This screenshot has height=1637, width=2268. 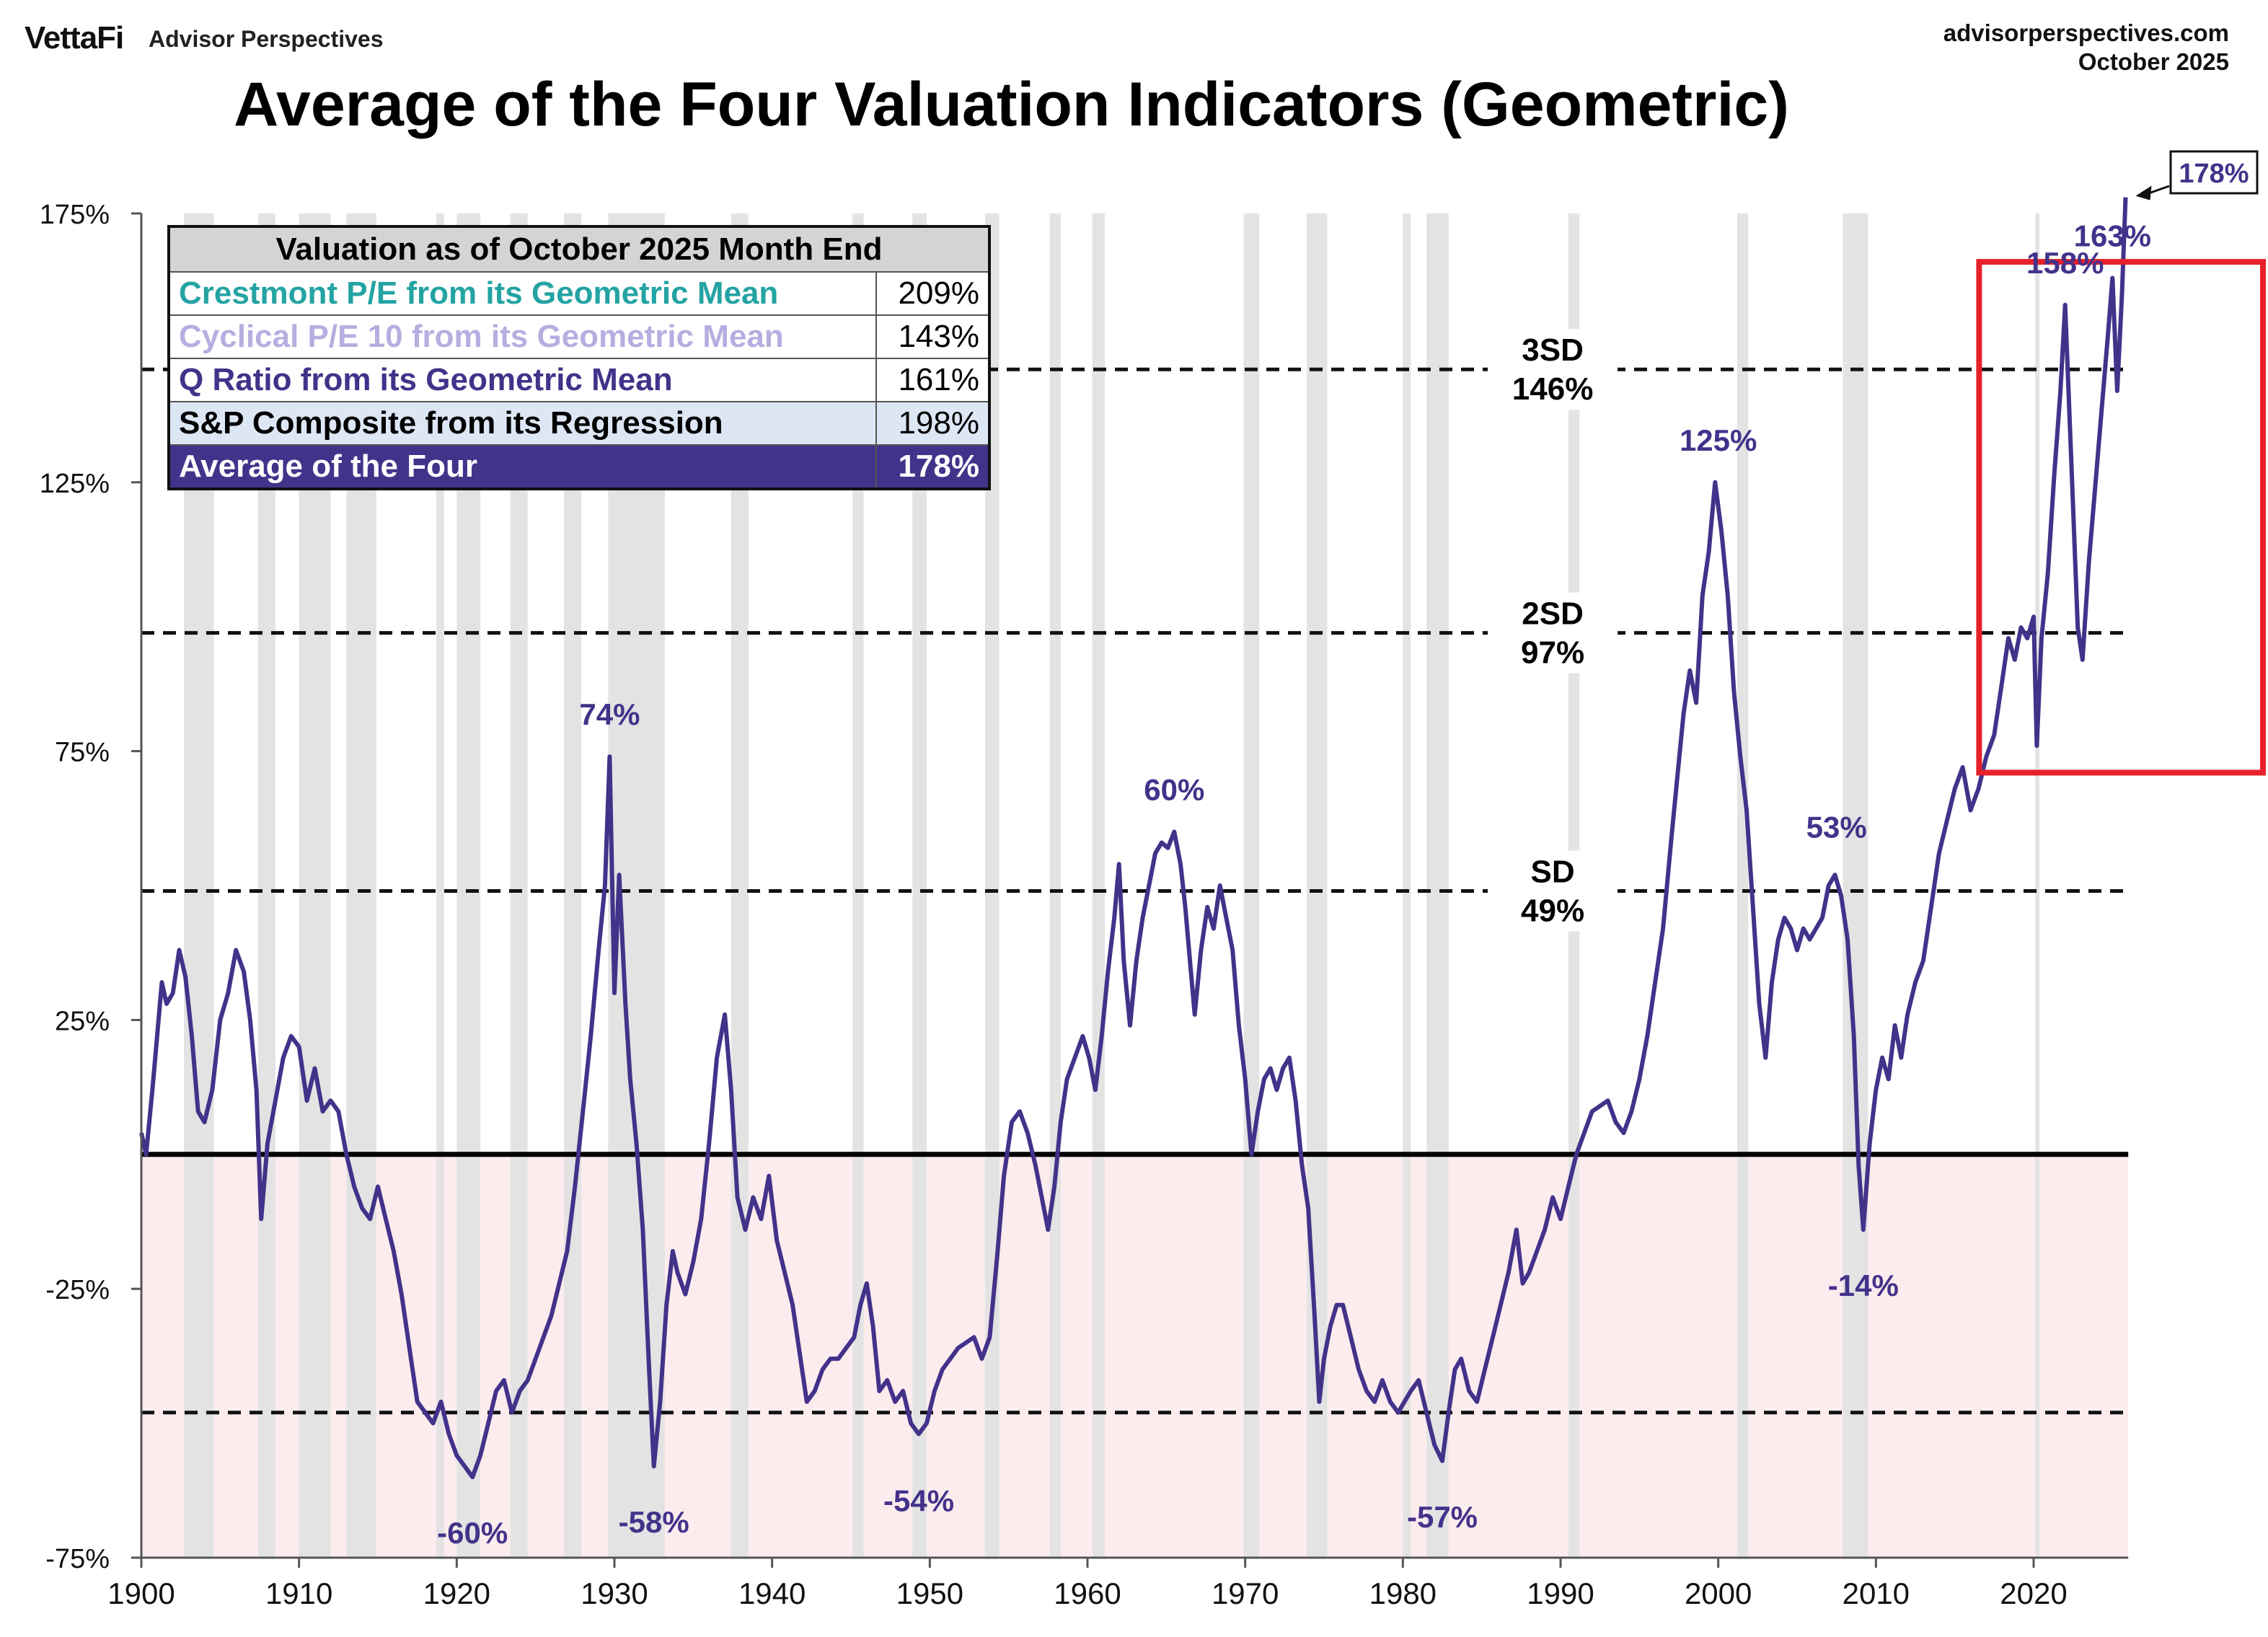 What do you see at coordinates (1553, 389) in the screenshot?
I see `reference-line-value: 146%` at bounding box center [1553, 389].